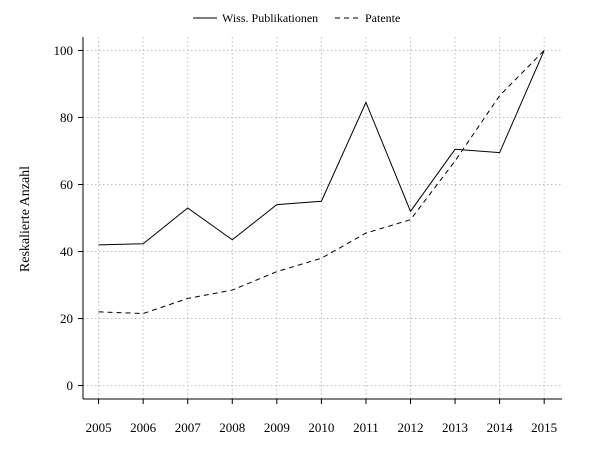  What do you see at coordinates (66, 117) in the screenshot?
I see `y-tick-label: 80` at bounding box center [66, 117].